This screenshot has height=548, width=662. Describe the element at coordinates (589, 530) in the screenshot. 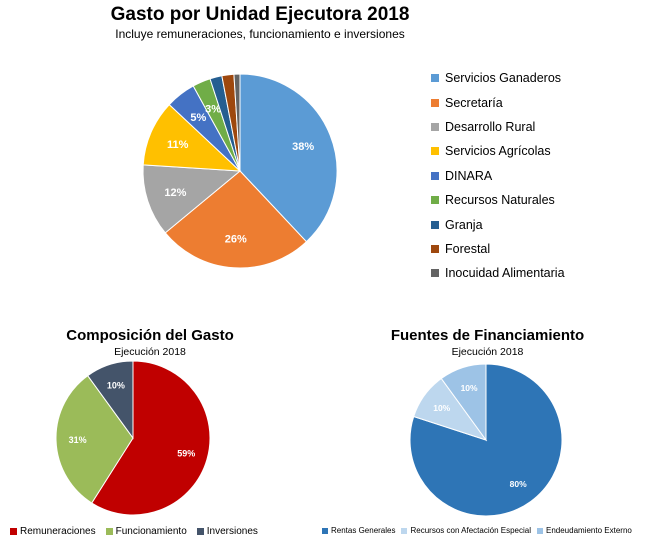

I see `legend-label: Endeudamiento Externo` at that location.